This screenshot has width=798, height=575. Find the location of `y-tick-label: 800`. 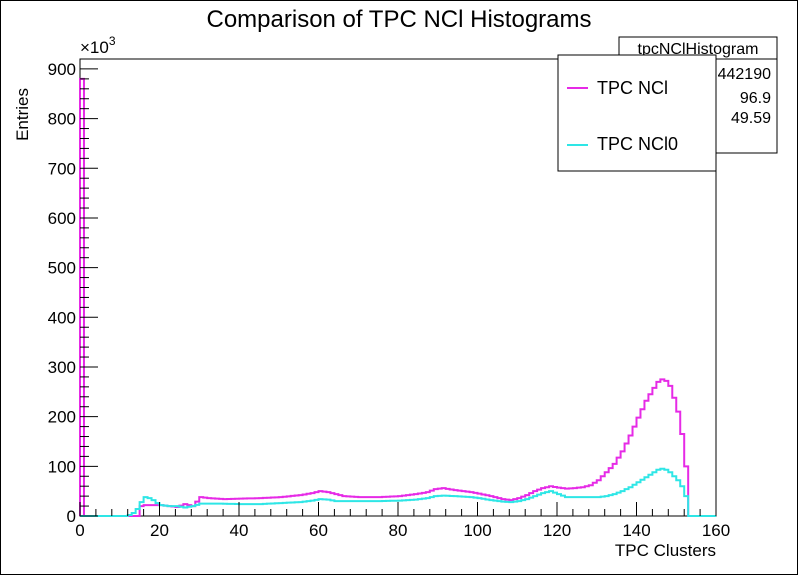

y-tick-label: 800 is located at coordinates (62, 119).